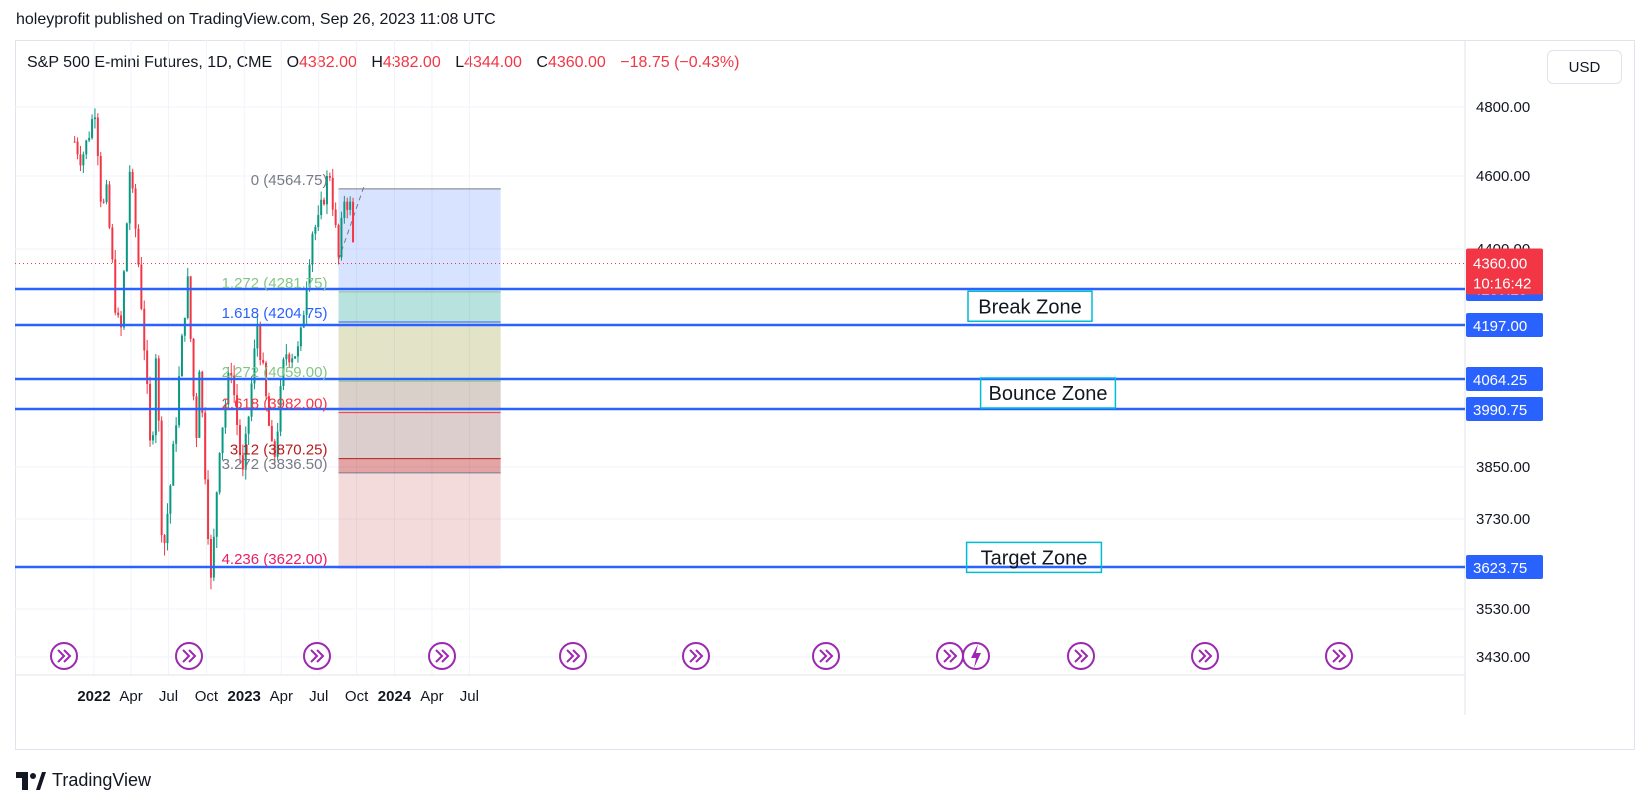 Image resolution: width=1650 pixels, height=805 pixels. What do you see at coordinates (351, 222) in the screenshot?
I see `fib-trend-line` at bounding box center [351, 222].